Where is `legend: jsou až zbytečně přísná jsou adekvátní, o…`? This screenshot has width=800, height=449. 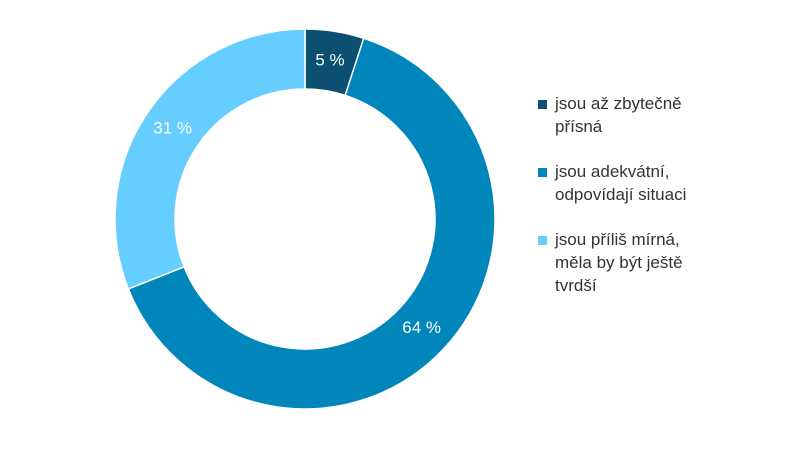 legend: jsou až zbytečně přísná jsou adekvátní, o… is located at coordinates (628, 205).